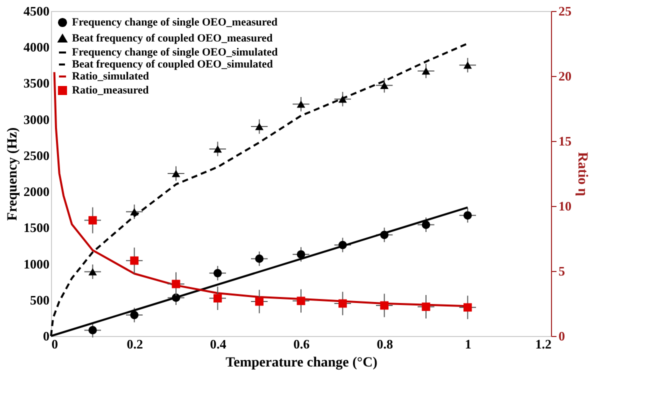 The width and height of the screenshot is (650, 409). I want to click on x-tick-label: 0.8, so click(385, 344).